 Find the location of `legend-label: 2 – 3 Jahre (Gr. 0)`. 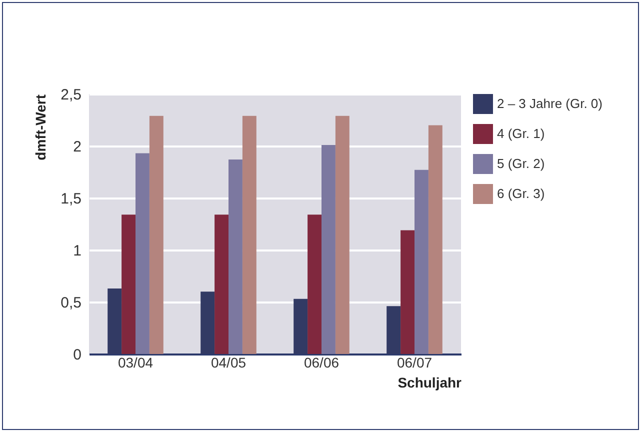

legend-label: 2 – 3 Jahre (Gr. 0) is located at coordinates (549, 103).